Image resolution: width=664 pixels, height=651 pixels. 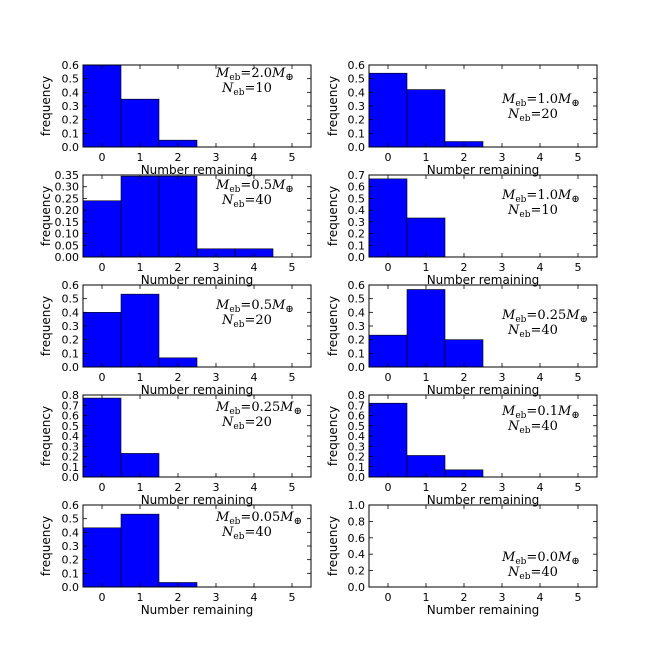 What do you see at coordinates (216, 157) in the screenshot?
I see `x-tick-label-0-3: 3` at bounding box center [216, 157].